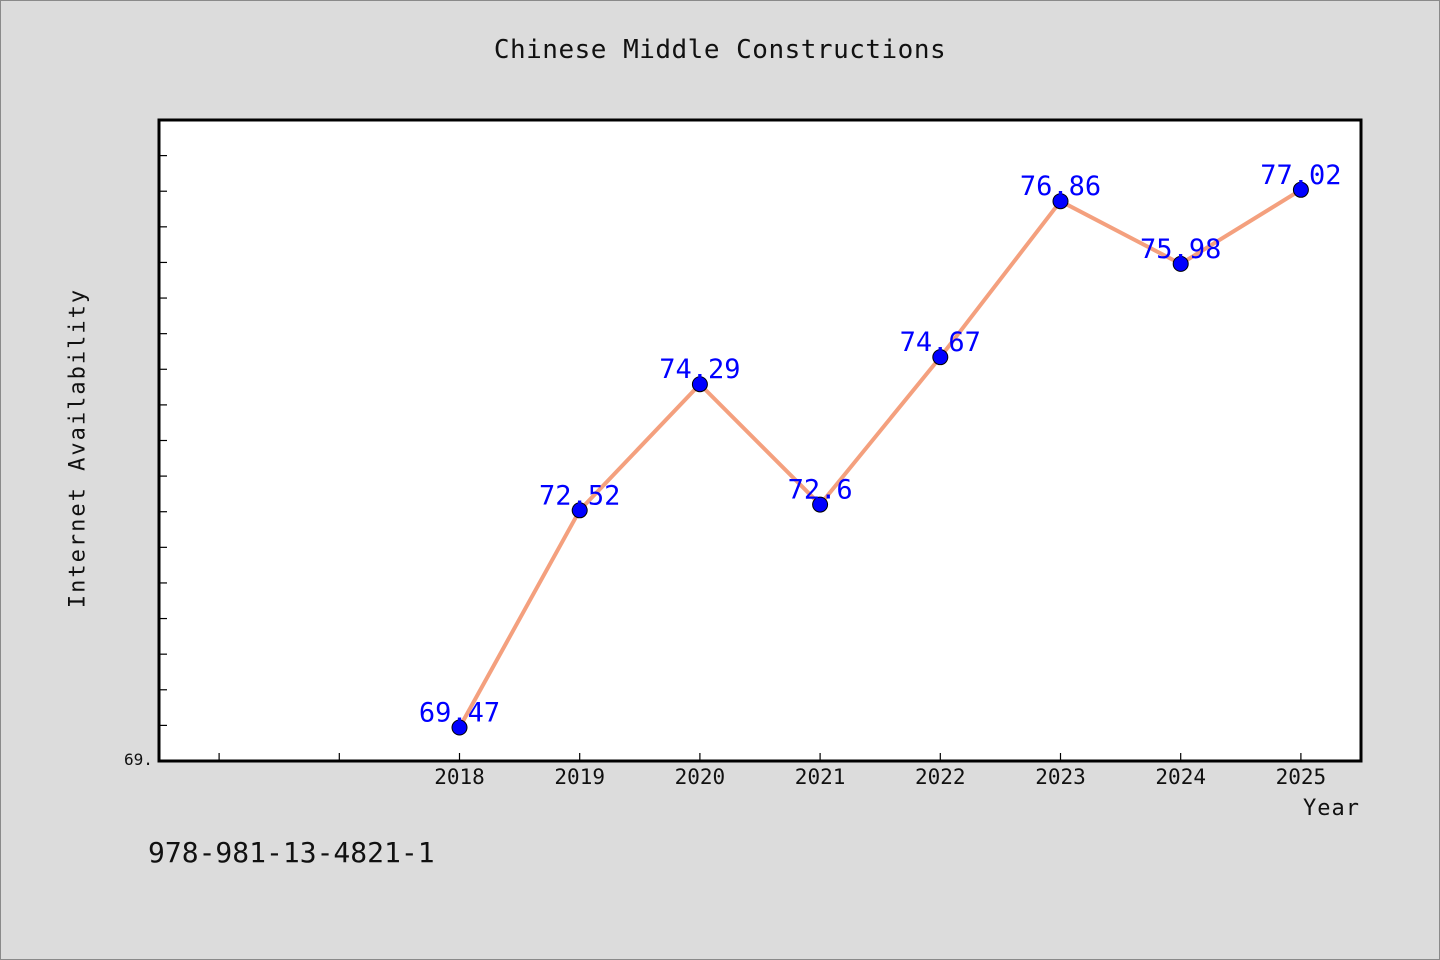 This screenshot has height=960, width=1440. I want to click on footer-code: 978-981-13-4821-1, so click(291, 852).